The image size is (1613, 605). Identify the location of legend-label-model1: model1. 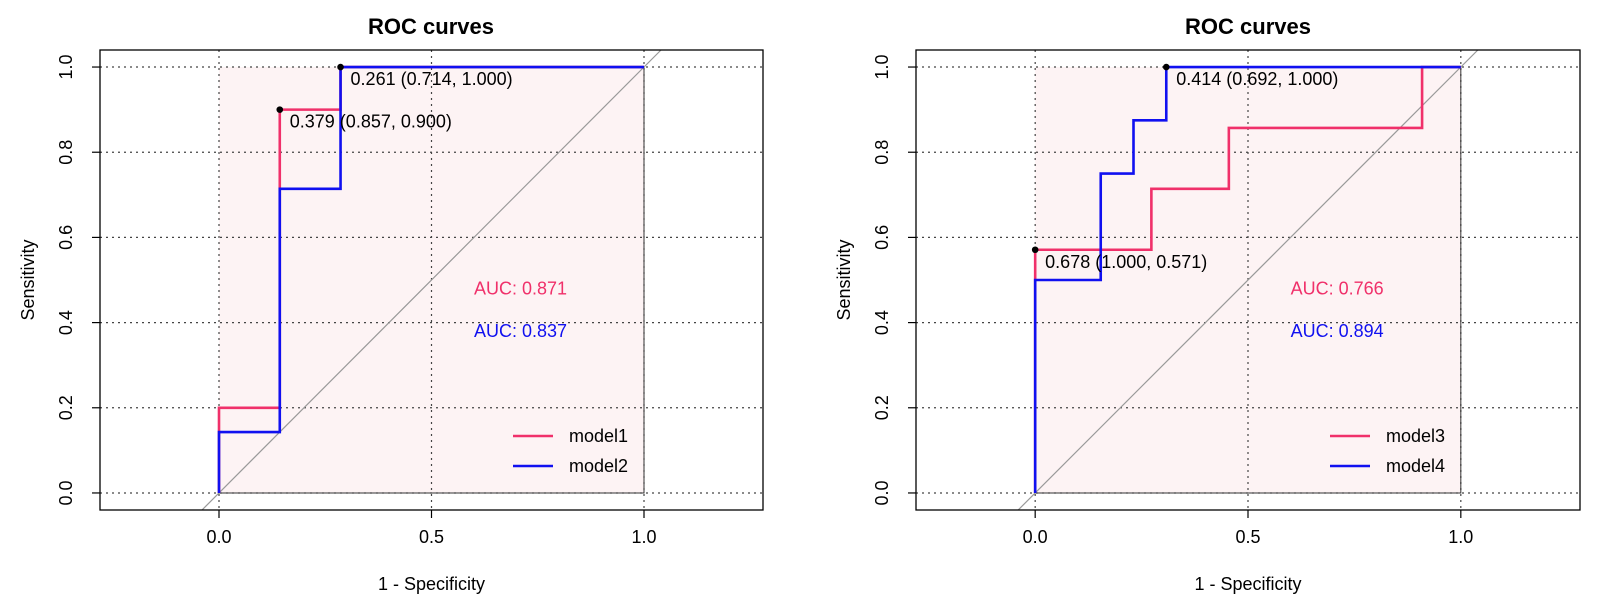
(598, 436).